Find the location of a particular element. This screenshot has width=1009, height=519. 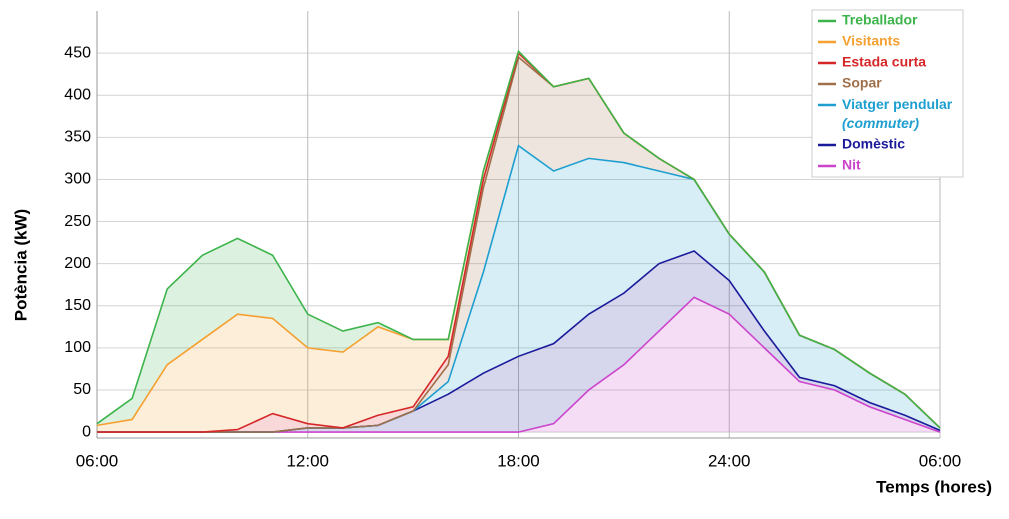

legend-label: Sopar is located at coordinates (862, 83).